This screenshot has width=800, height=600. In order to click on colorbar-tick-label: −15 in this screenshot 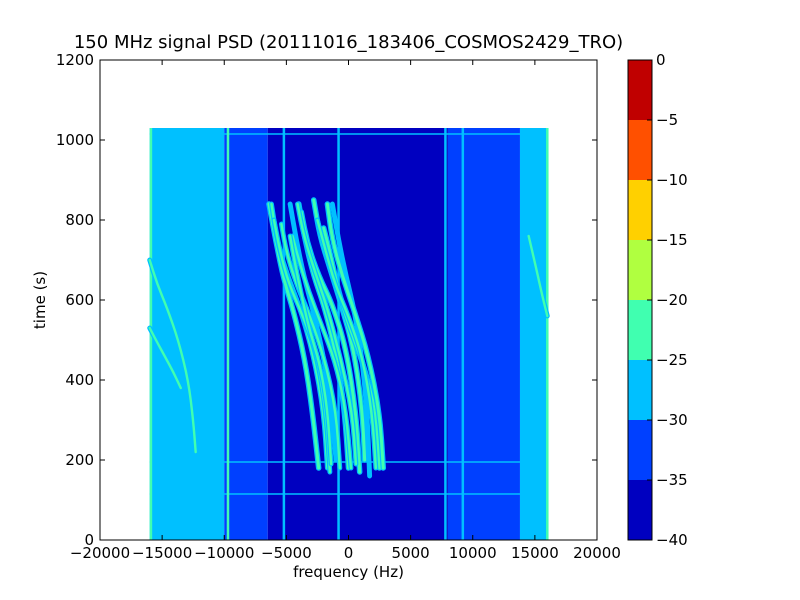, I will do `click(672, 240)`.